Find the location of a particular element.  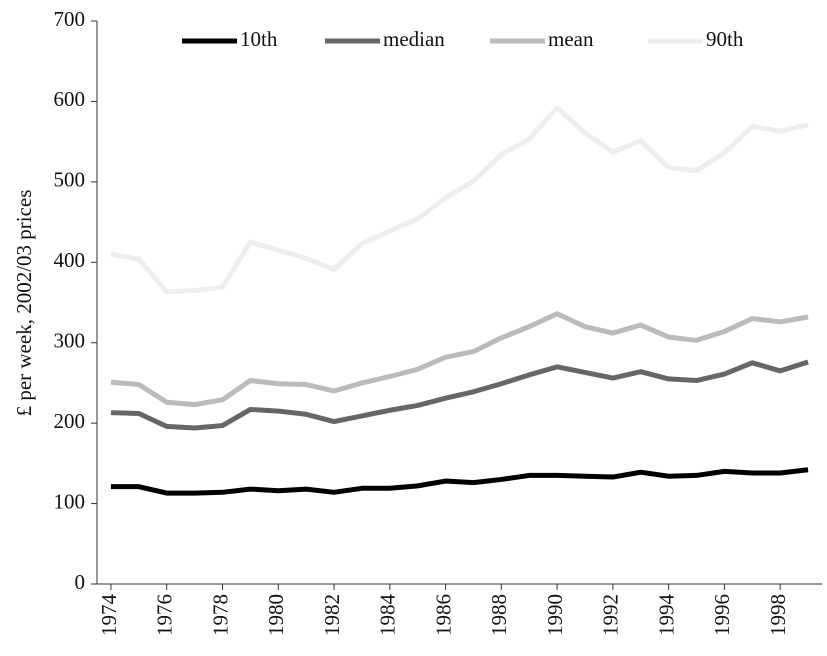

y-axis-label: £ per week, 2002/03 prices is located at coordinates (24, 303).